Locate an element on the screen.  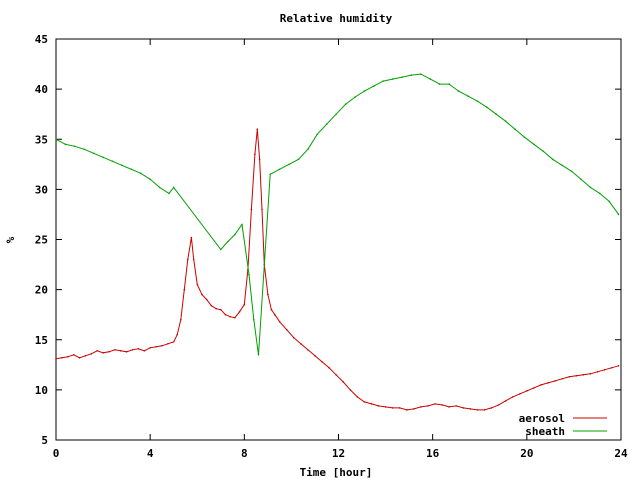
x-tick-label: 12 is located at coordinates (338, 453).